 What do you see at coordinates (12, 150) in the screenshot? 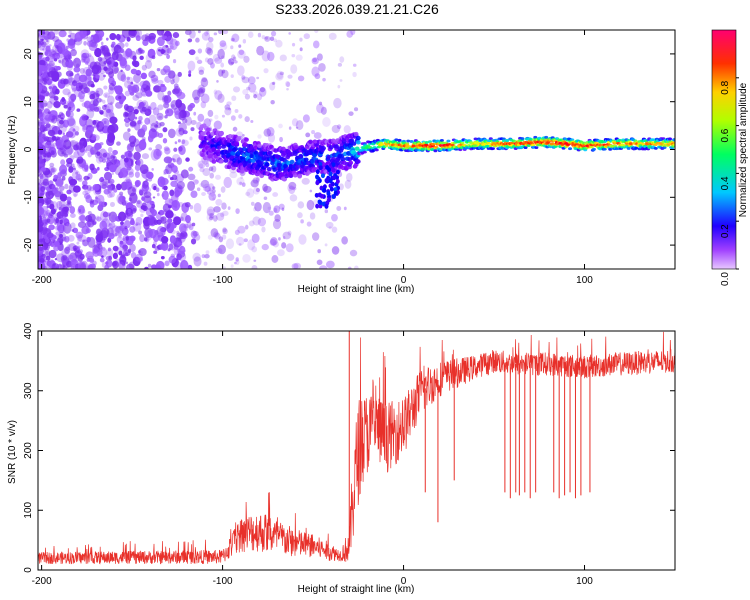
I see `spectrogram-y-label: Frequency (Hz)` at bounding box center [12, 150].